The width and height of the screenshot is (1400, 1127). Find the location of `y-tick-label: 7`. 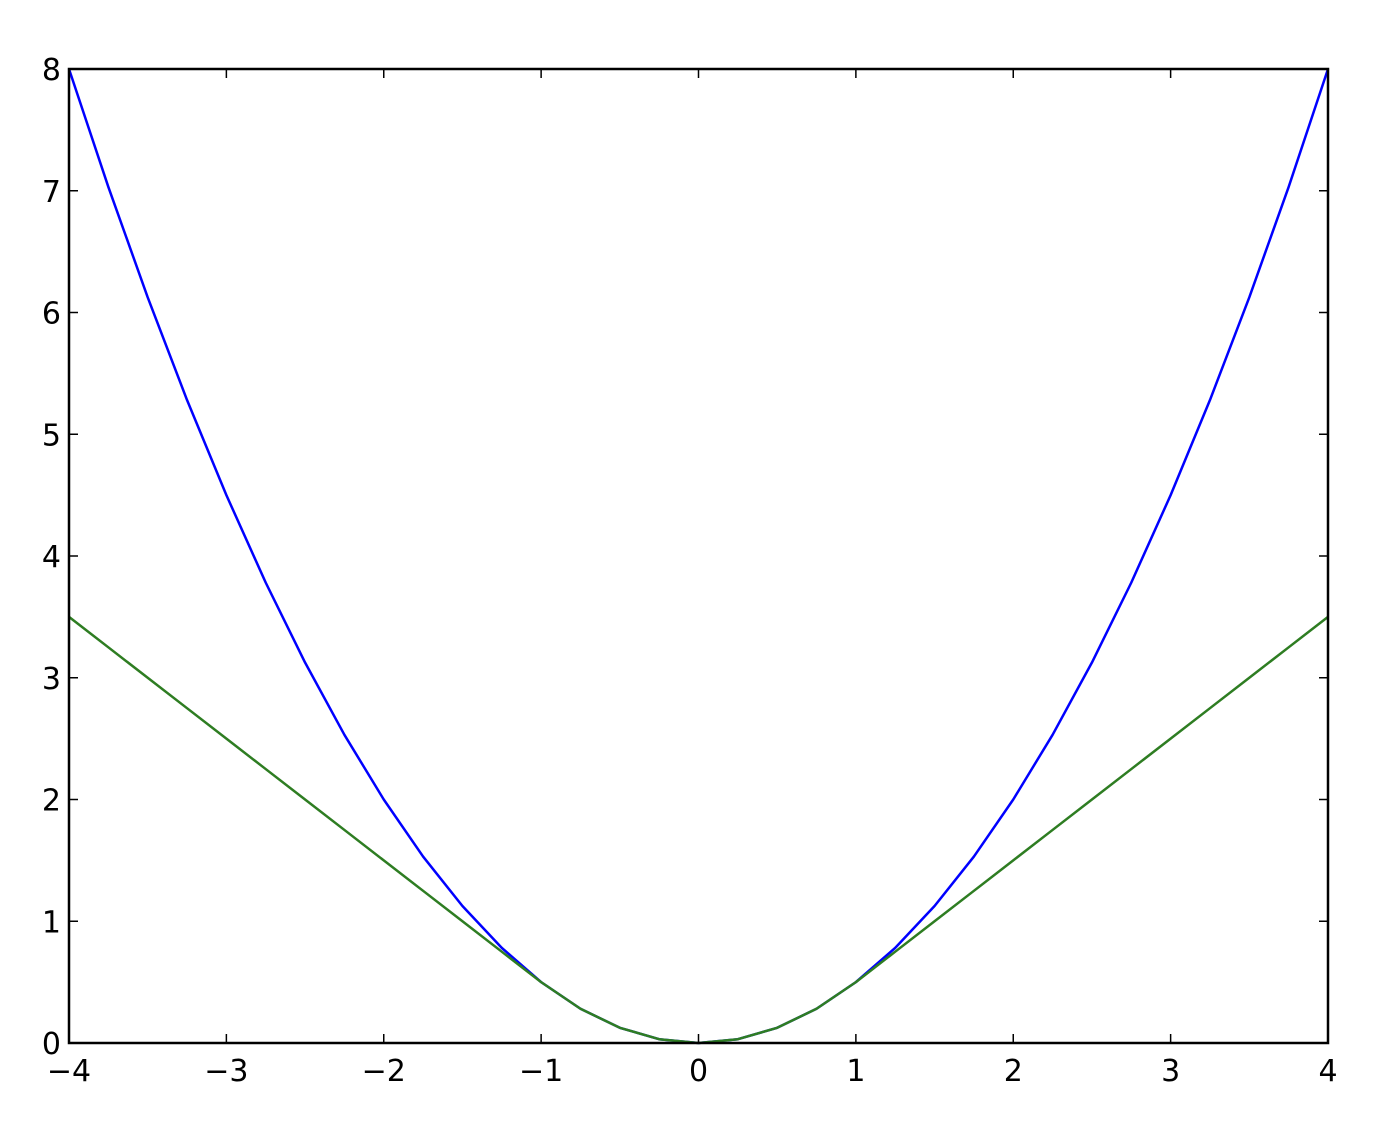

y-tick-label: 7 is located at coordinates (51, 192).